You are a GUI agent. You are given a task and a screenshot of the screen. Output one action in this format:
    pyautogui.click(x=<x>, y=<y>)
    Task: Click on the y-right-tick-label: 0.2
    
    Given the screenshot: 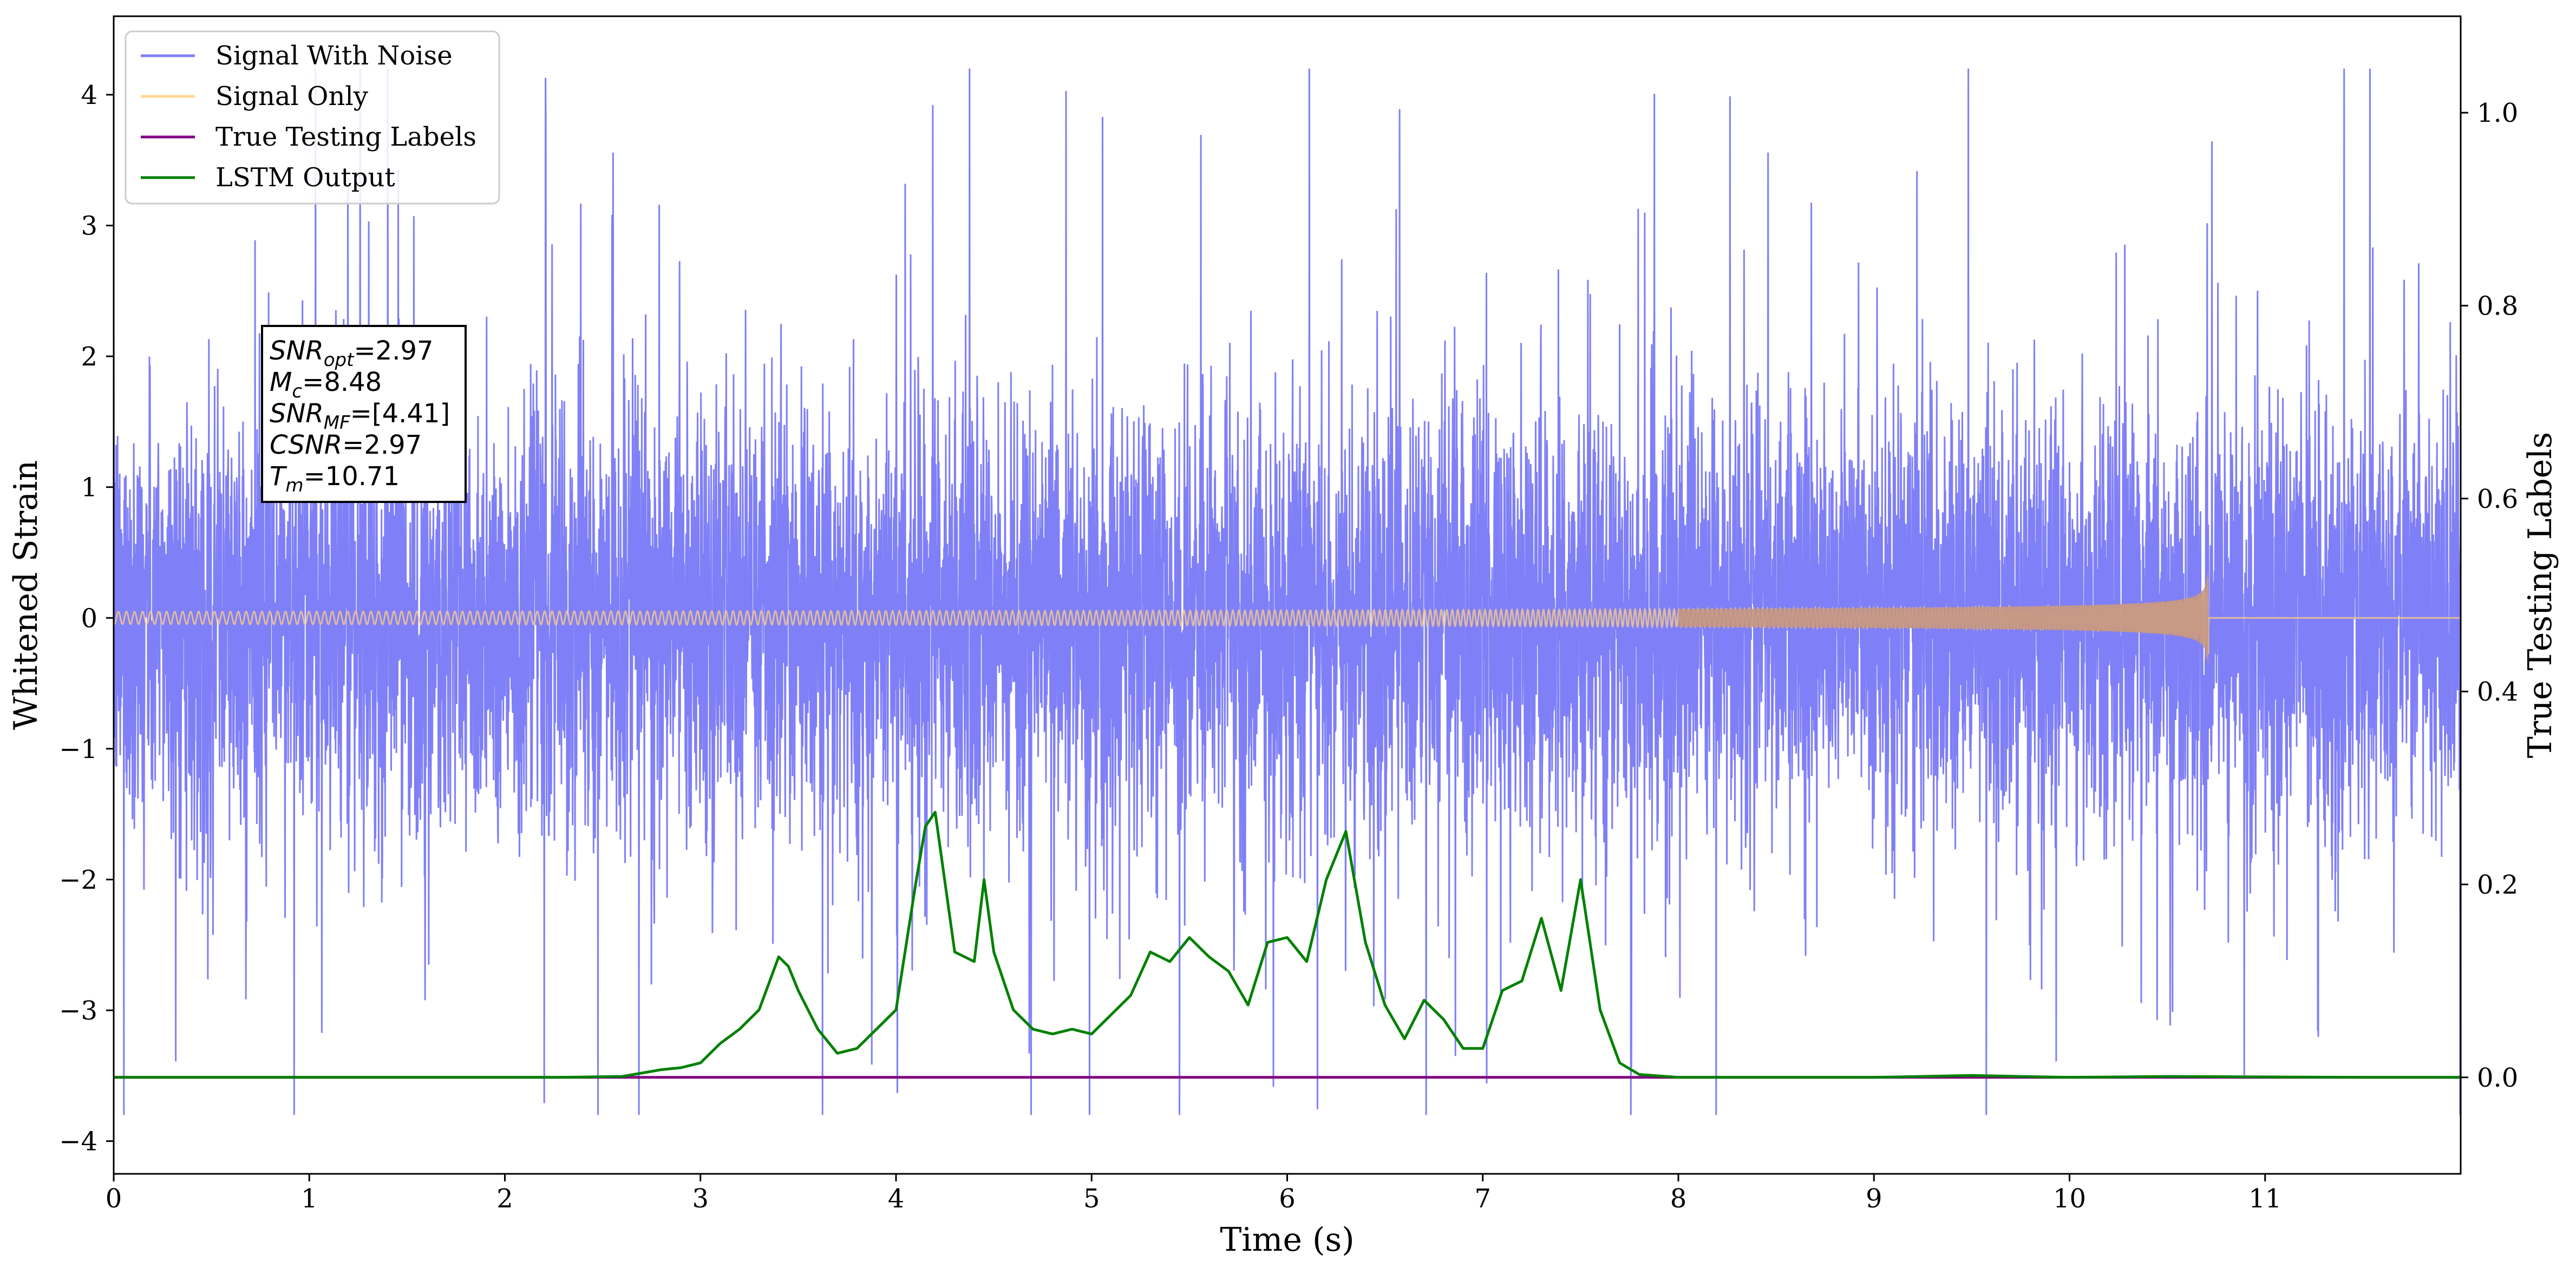 What is the action you would take?
    pyautogui.click(x=2497, y=885)
    